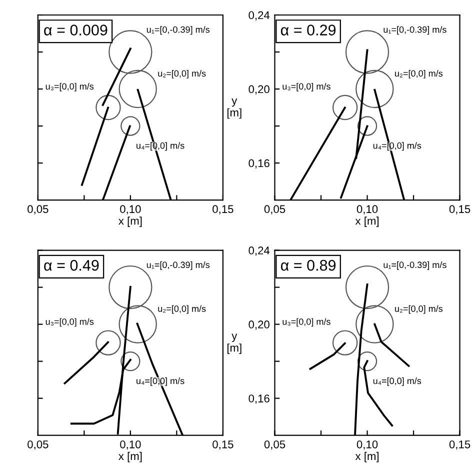 This screenshot has height=474, width=474. Describe the element at coordinates (308, 30) in the screenshot. I see `chart-title: α = 0.29` at that location.